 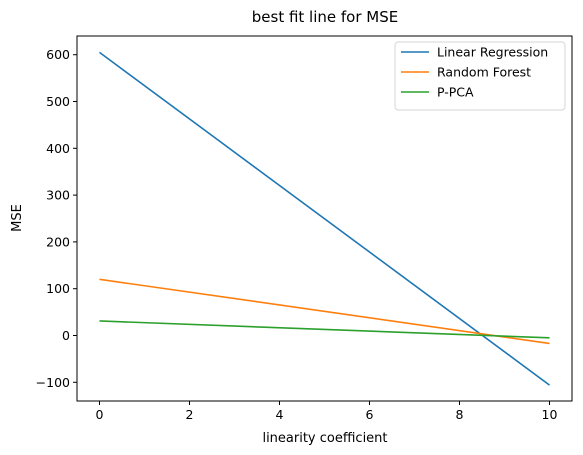 I want to click on y-tick-label: 300, so click(x=58, y=195).